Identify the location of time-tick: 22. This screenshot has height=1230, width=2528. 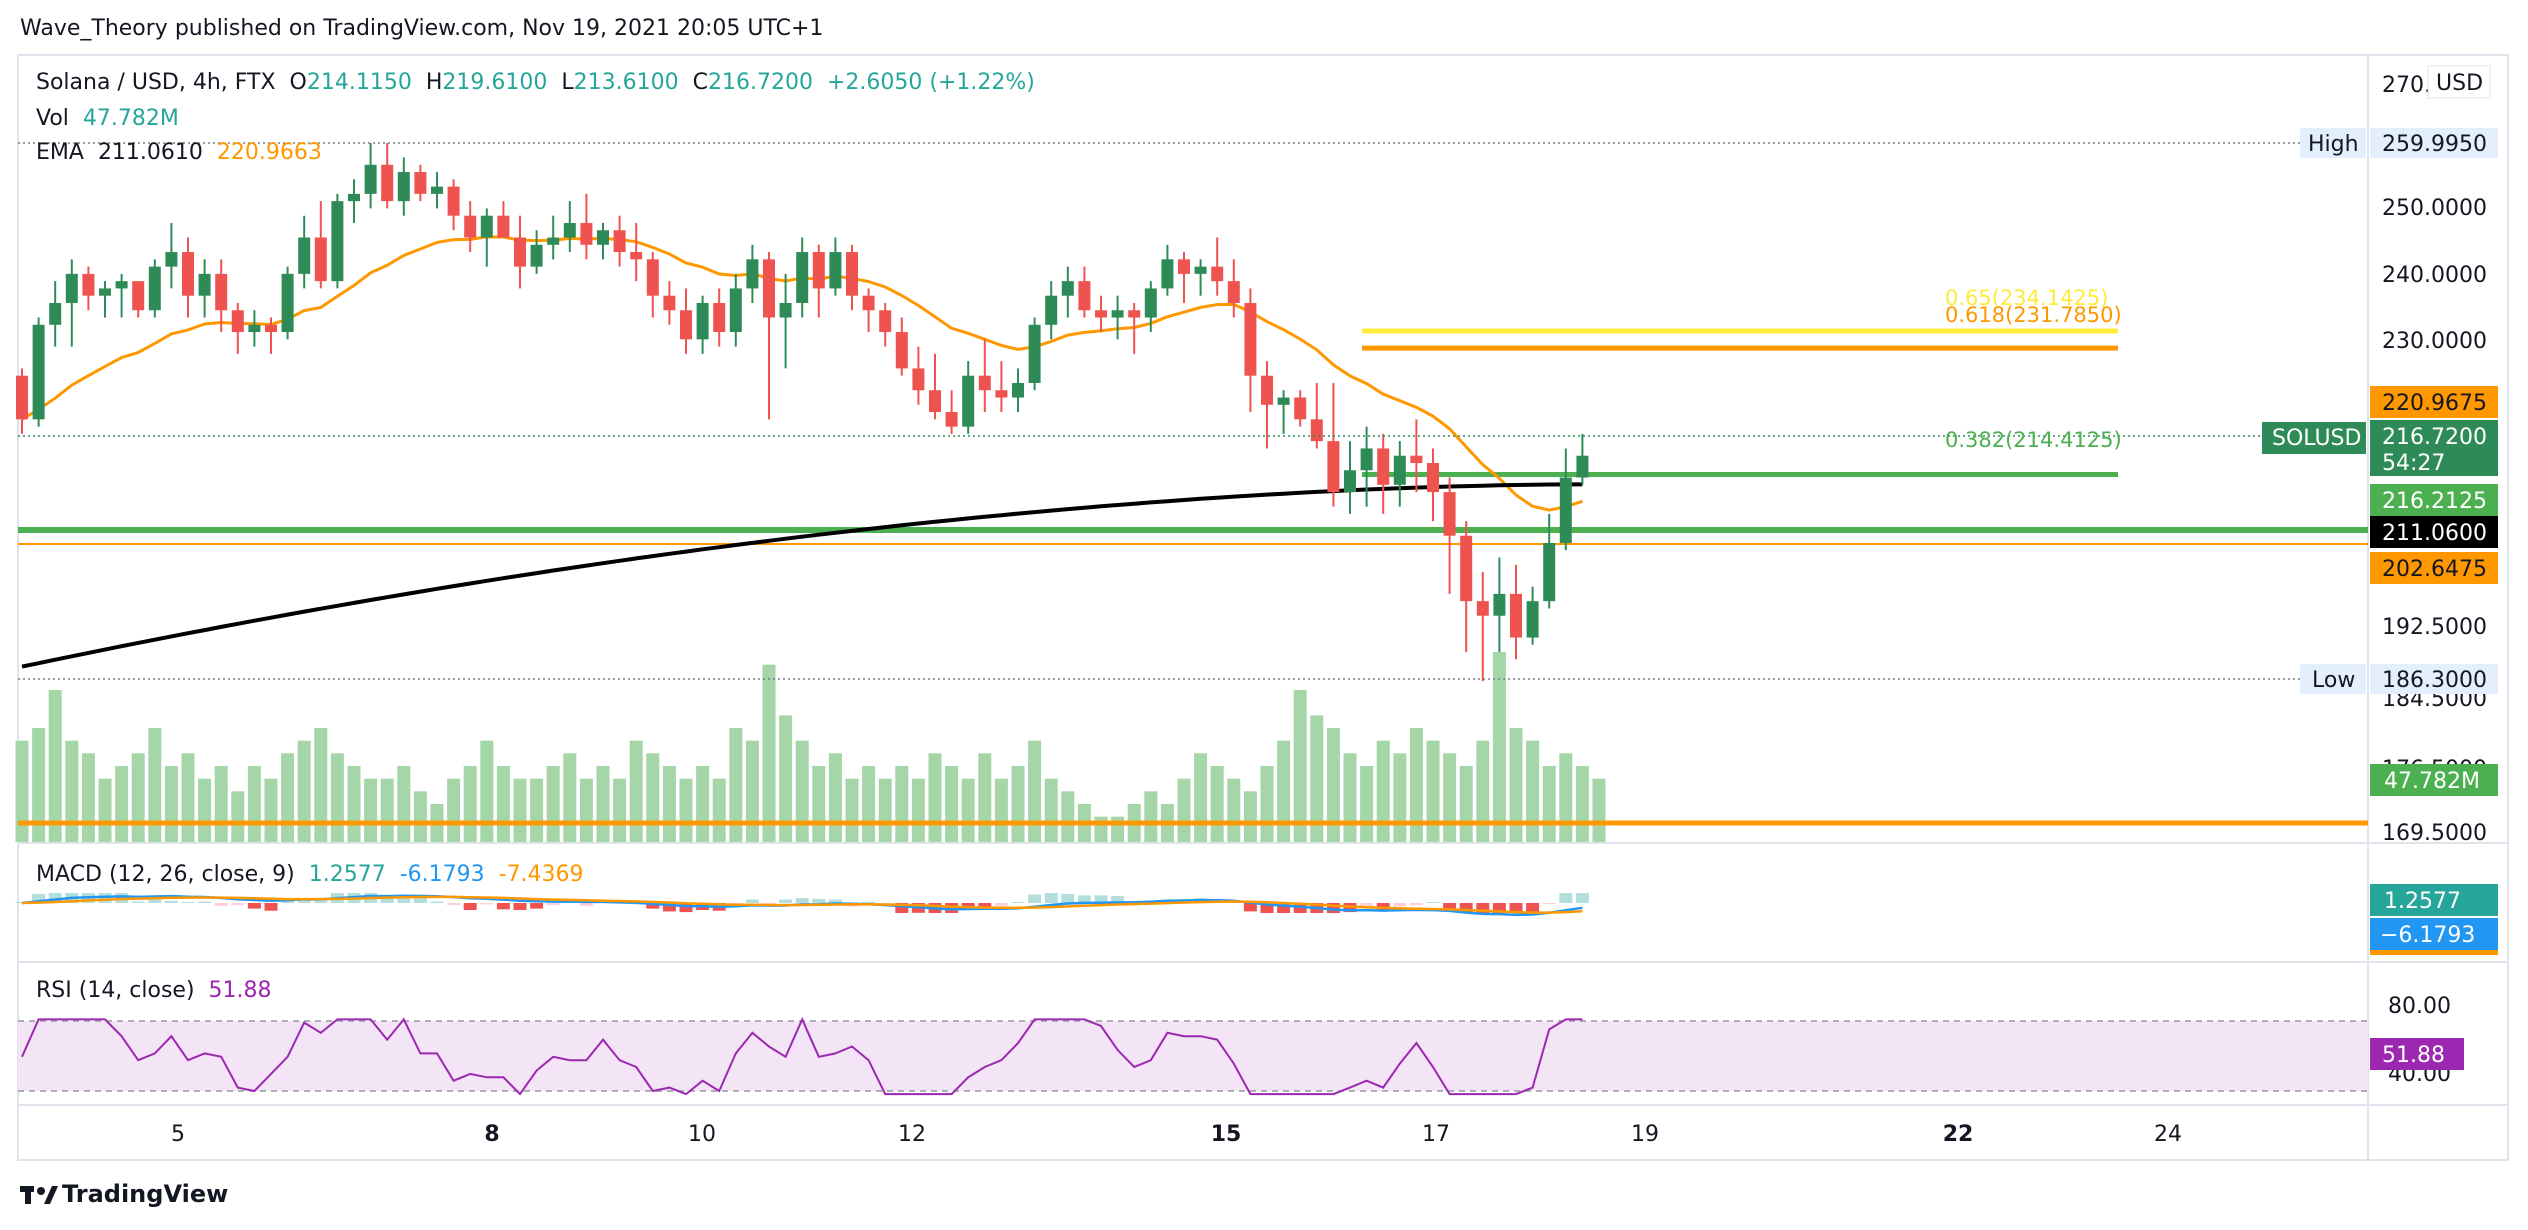
(1958, 1134).